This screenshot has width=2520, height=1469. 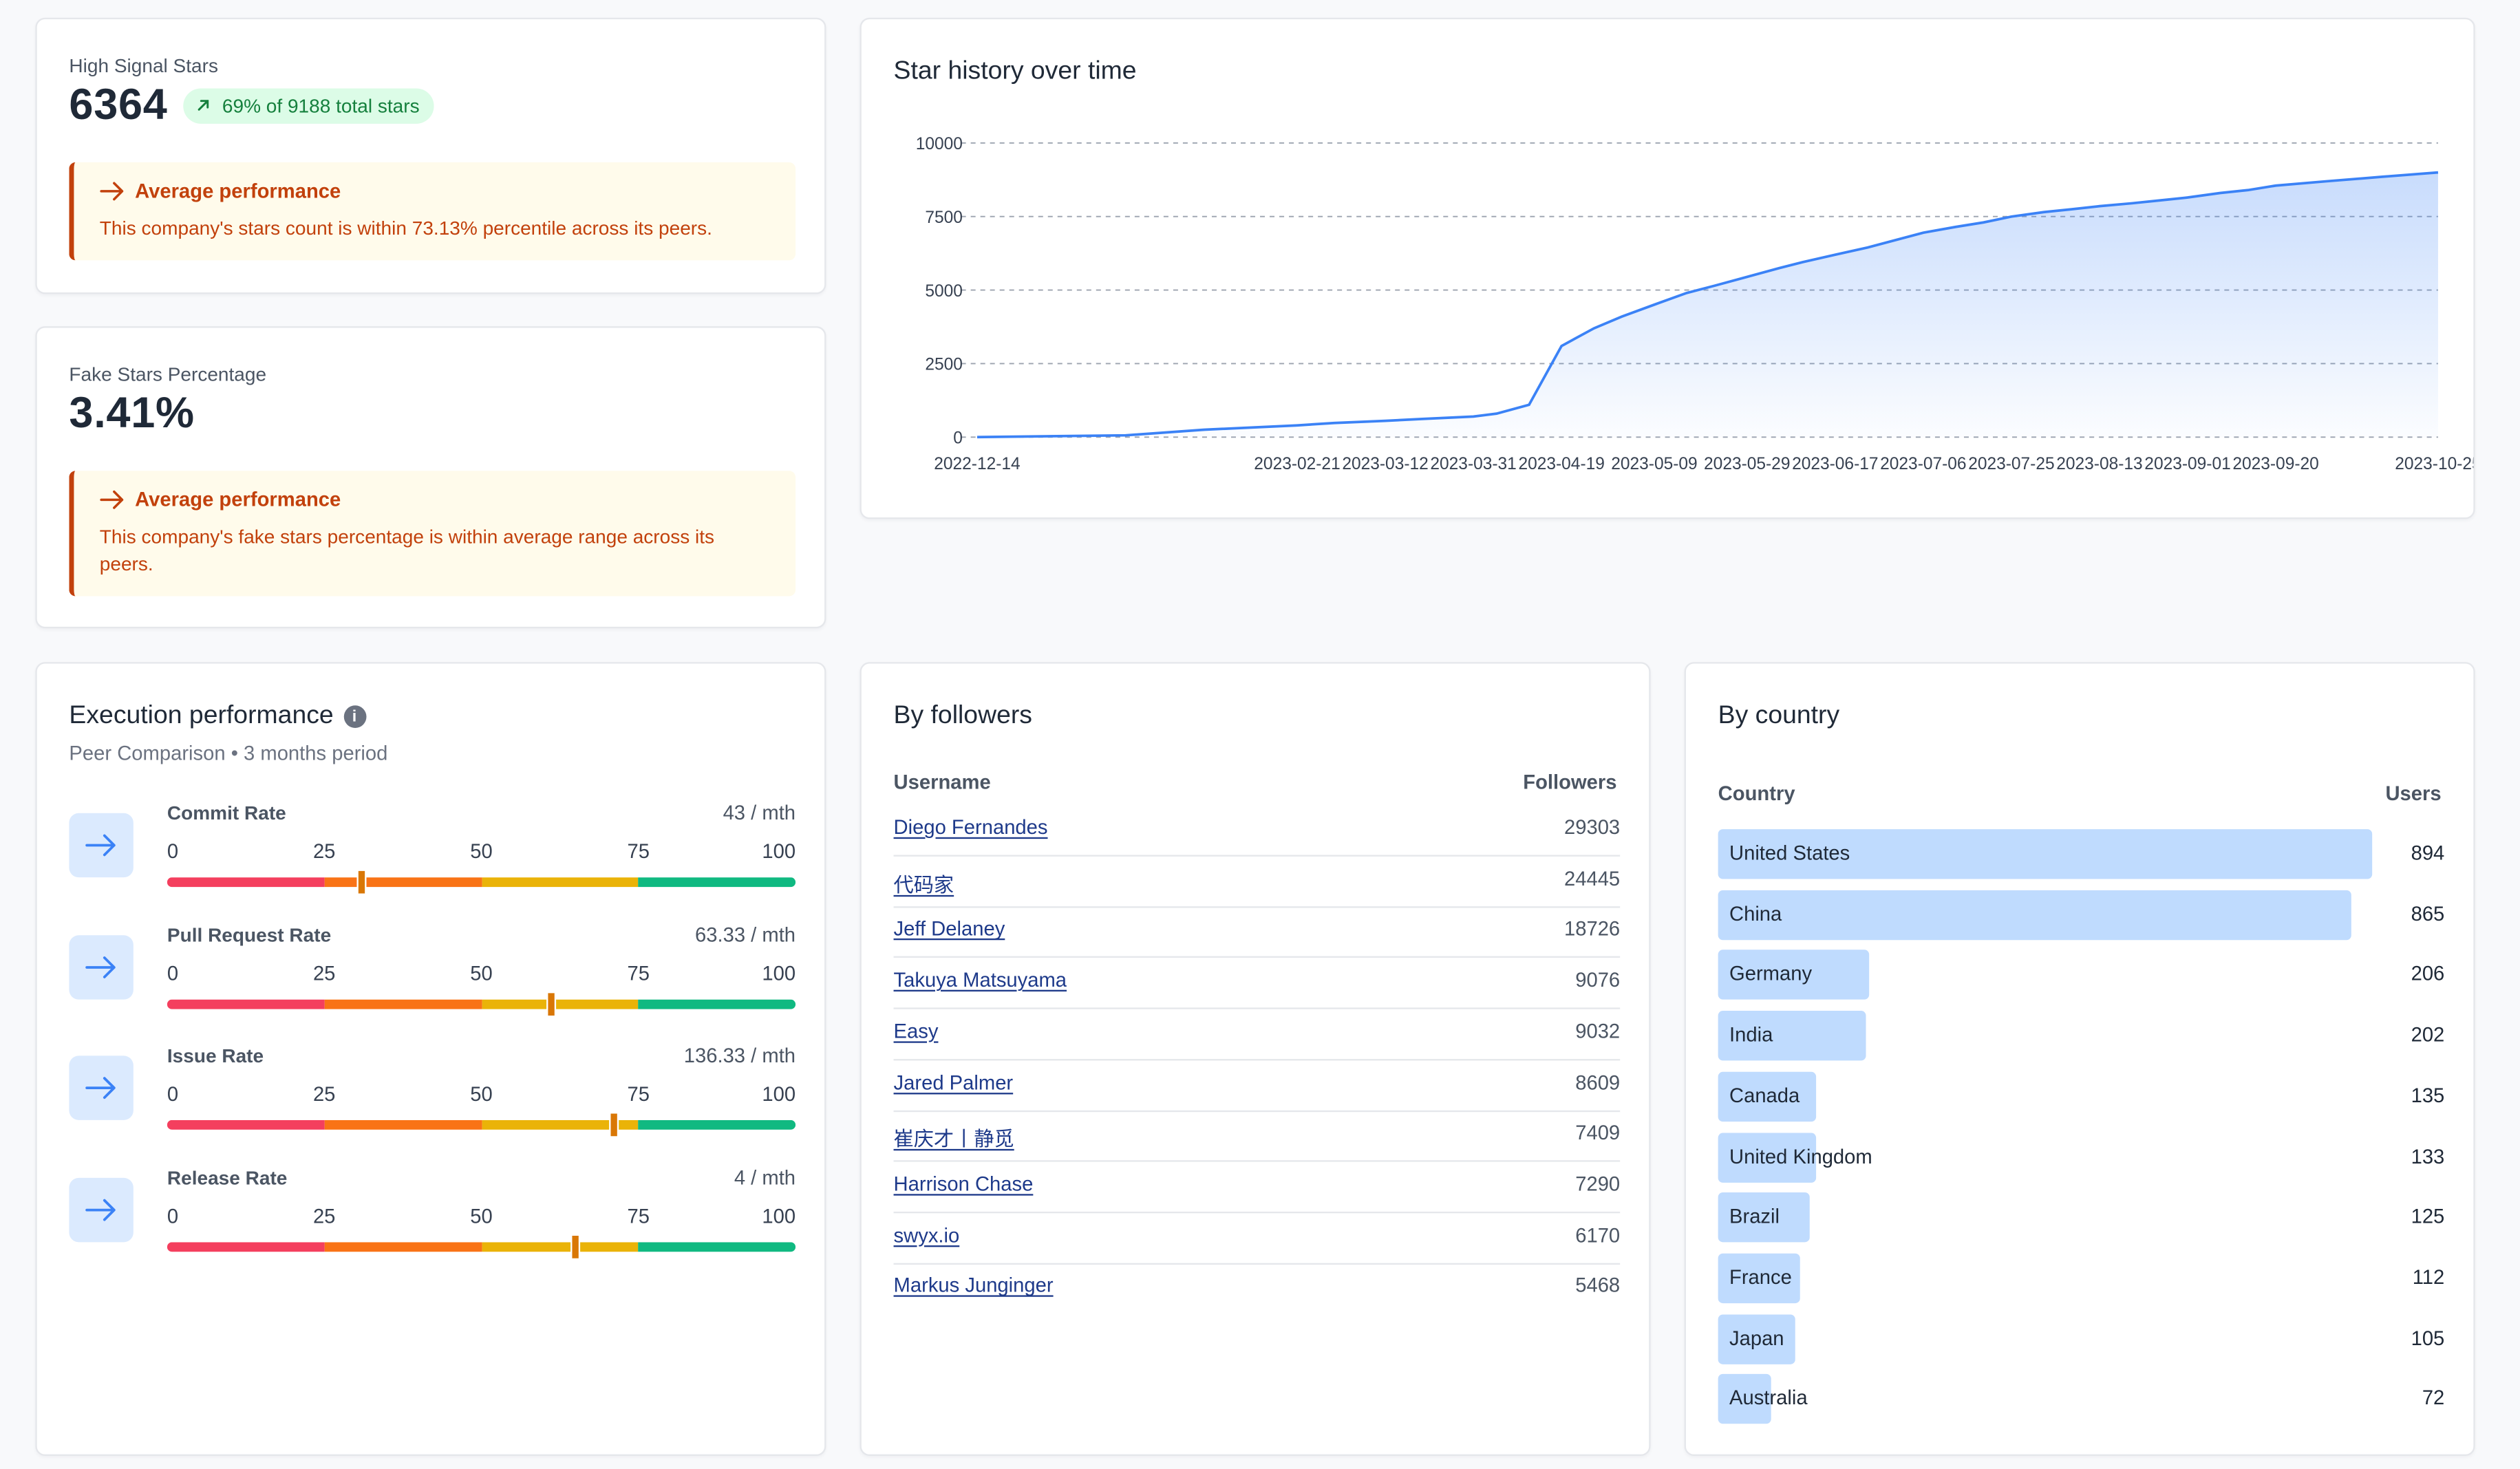 What do you see at coordinates (944, 291) in the screenshot?
I see `y-tick-label: 5000` at bounding box center [944, 291].